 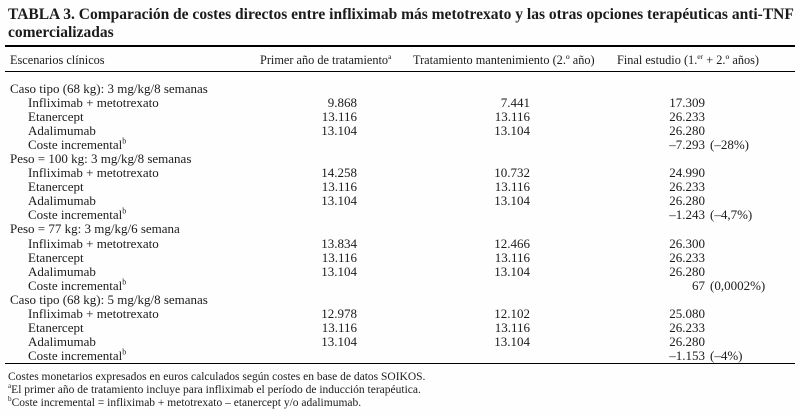 I want to click on cost-final-total: –1.153, so click(x=687, y=355).